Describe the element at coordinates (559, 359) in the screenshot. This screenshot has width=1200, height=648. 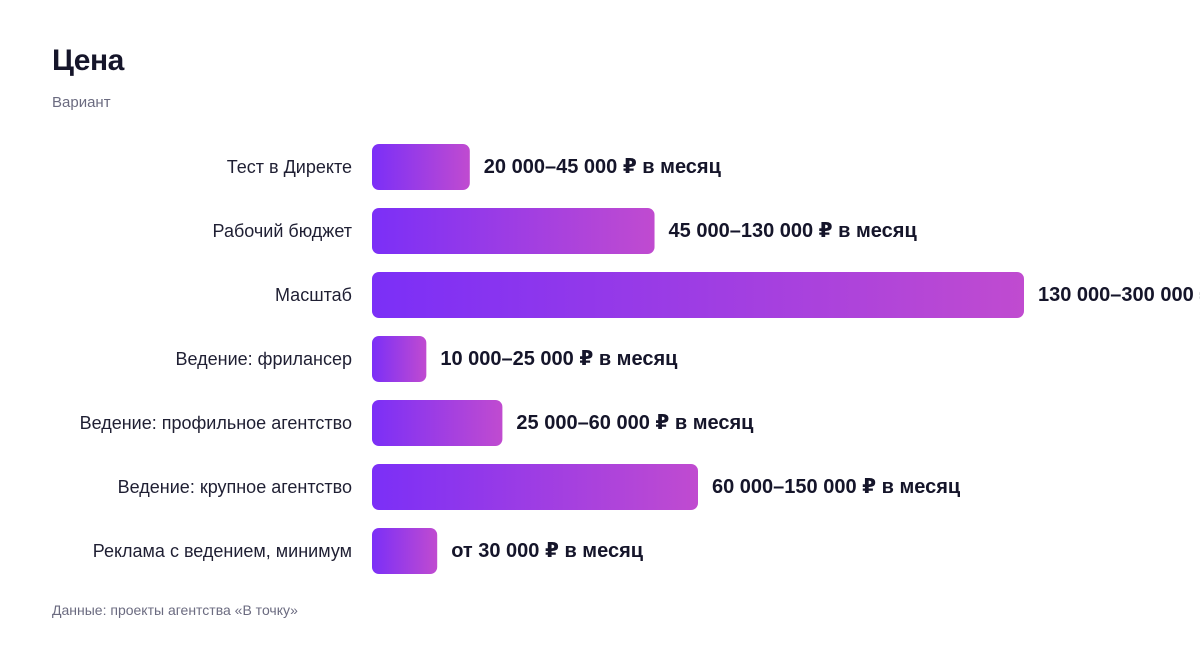
I see `value-label: 10 000–25 000 ₽ в месяц` at that location.